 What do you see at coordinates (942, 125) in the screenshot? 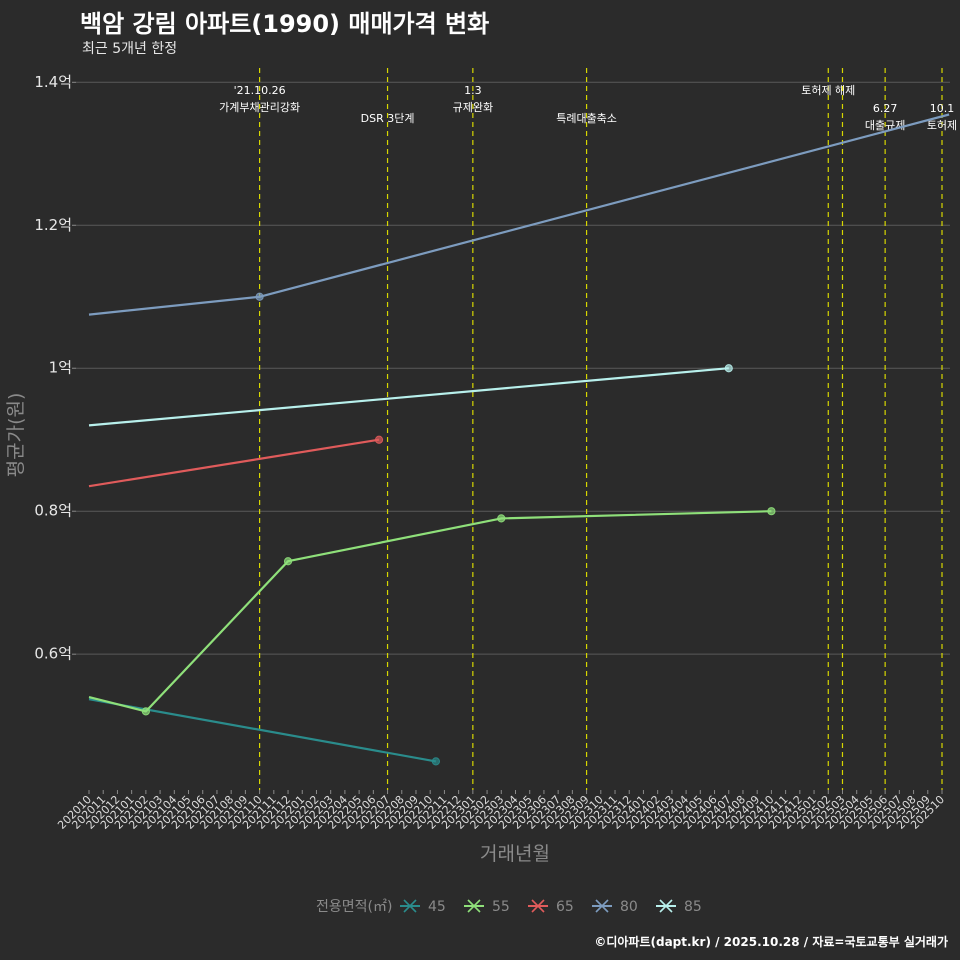
I see `event-label: 토허제` at bounding box center [942, 125].